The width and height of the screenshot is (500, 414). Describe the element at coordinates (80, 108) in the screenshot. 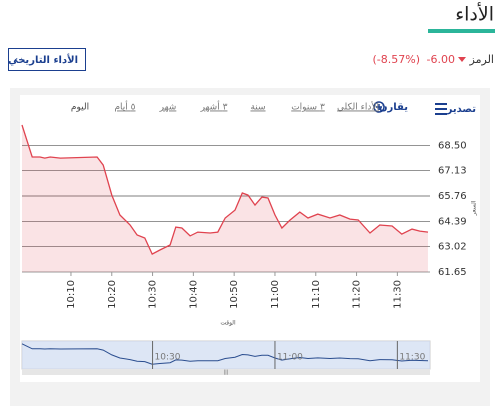

I see `range-link: اليوم` at that location.